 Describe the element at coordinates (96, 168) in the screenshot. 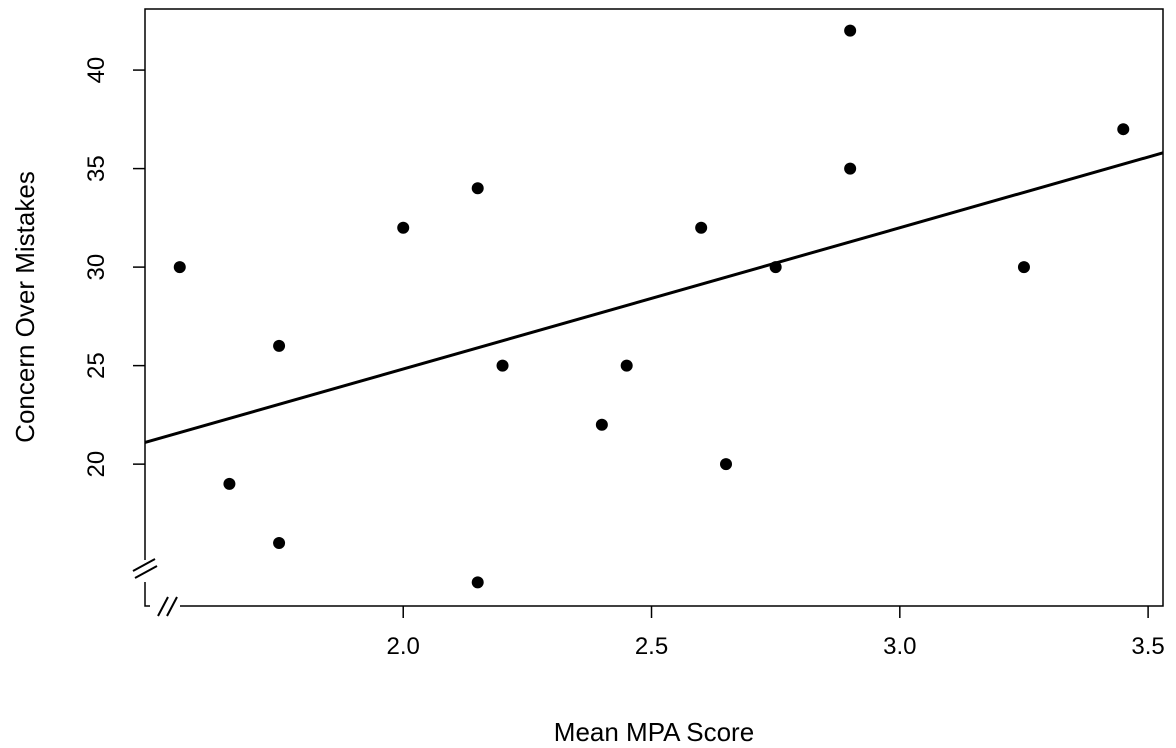

I see `y-tick-label: 35` at that location.